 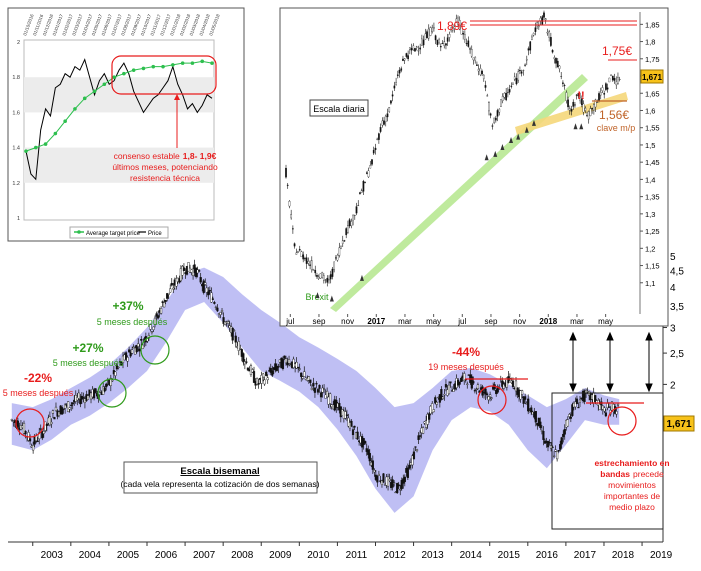 What do you see at coordinates (652, 266) in the screenshot?
I see `daily-y-tick-label: 1,15` at bounding box center [652, 266].